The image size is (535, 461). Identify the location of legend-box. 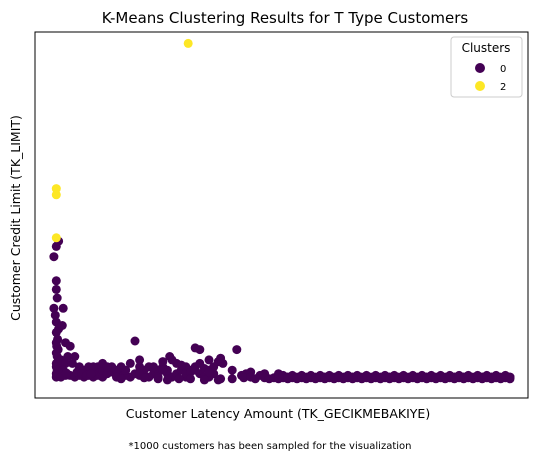
(486, 67).